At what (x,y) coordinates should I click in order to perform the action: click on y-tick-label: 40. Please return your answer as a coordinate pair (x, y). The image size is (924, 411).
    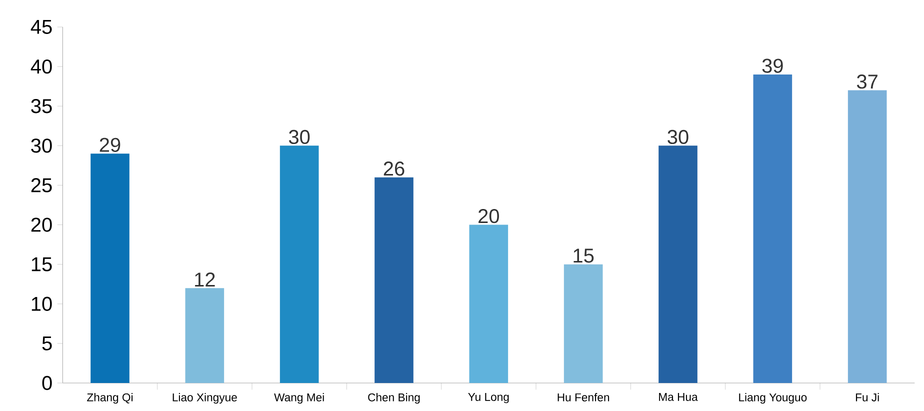
    Looking at the image, I should click on (41, 66).